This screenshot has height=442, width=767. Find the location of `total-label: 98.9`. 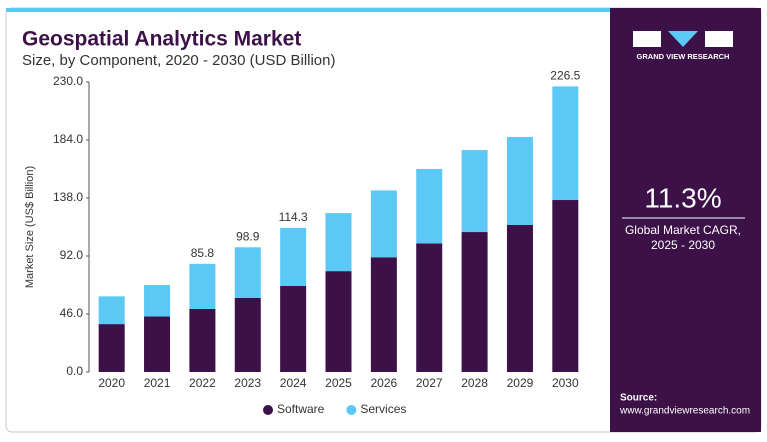

total-label: 98.9 is located at coordinates (248, 236).